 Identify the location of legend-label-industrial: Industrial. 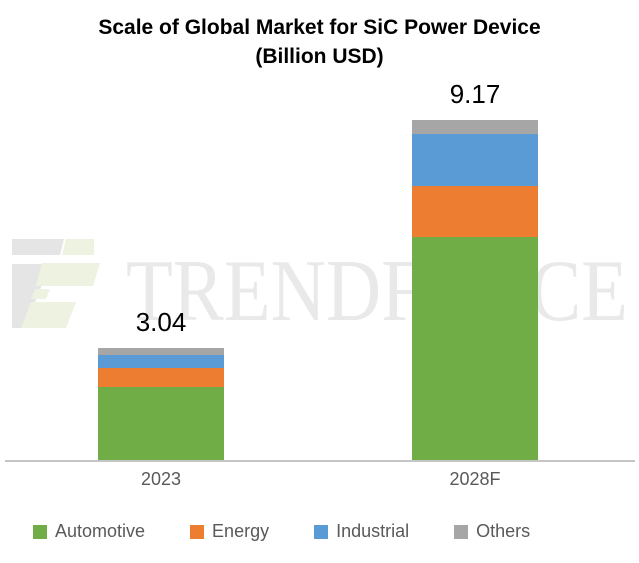
(373, 531).